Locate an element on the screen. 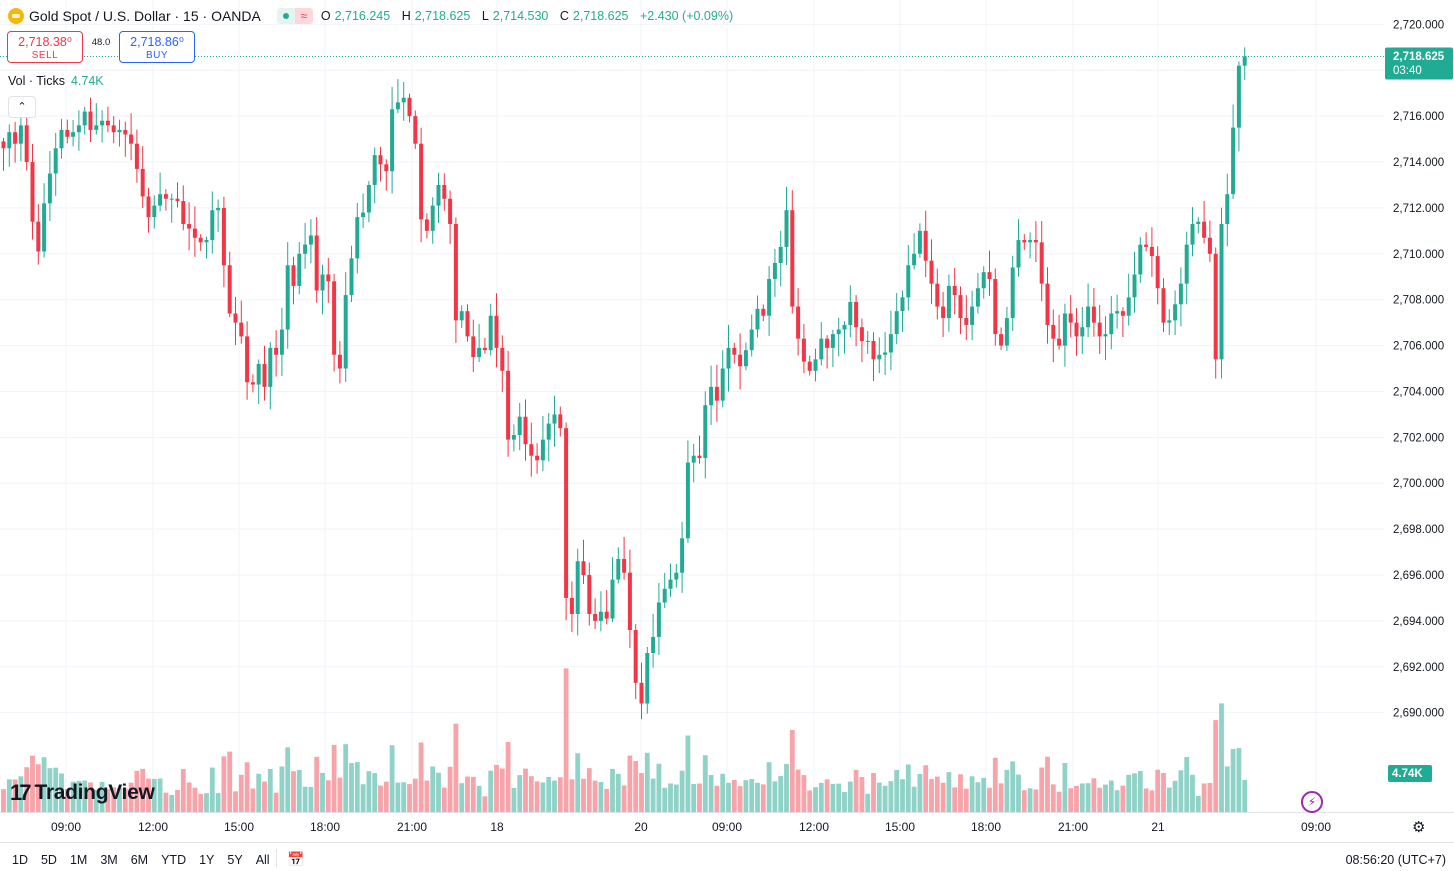 The width and height of the screenshot is (1454, 871). last-price-badge is located at coordinates (1419, 63).